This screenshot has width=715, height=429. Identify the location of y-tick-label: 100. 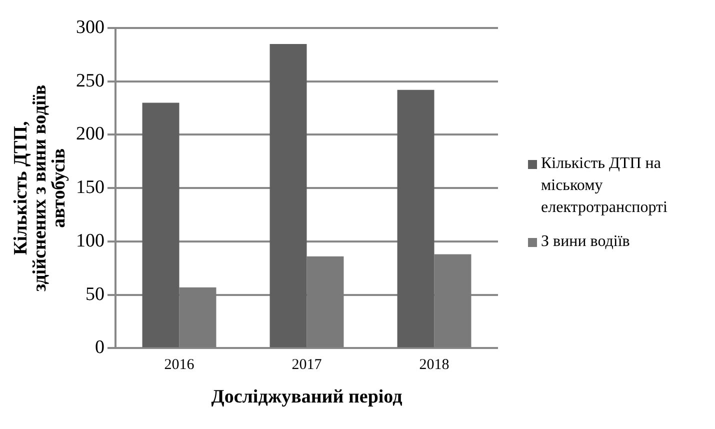
(90, 241).